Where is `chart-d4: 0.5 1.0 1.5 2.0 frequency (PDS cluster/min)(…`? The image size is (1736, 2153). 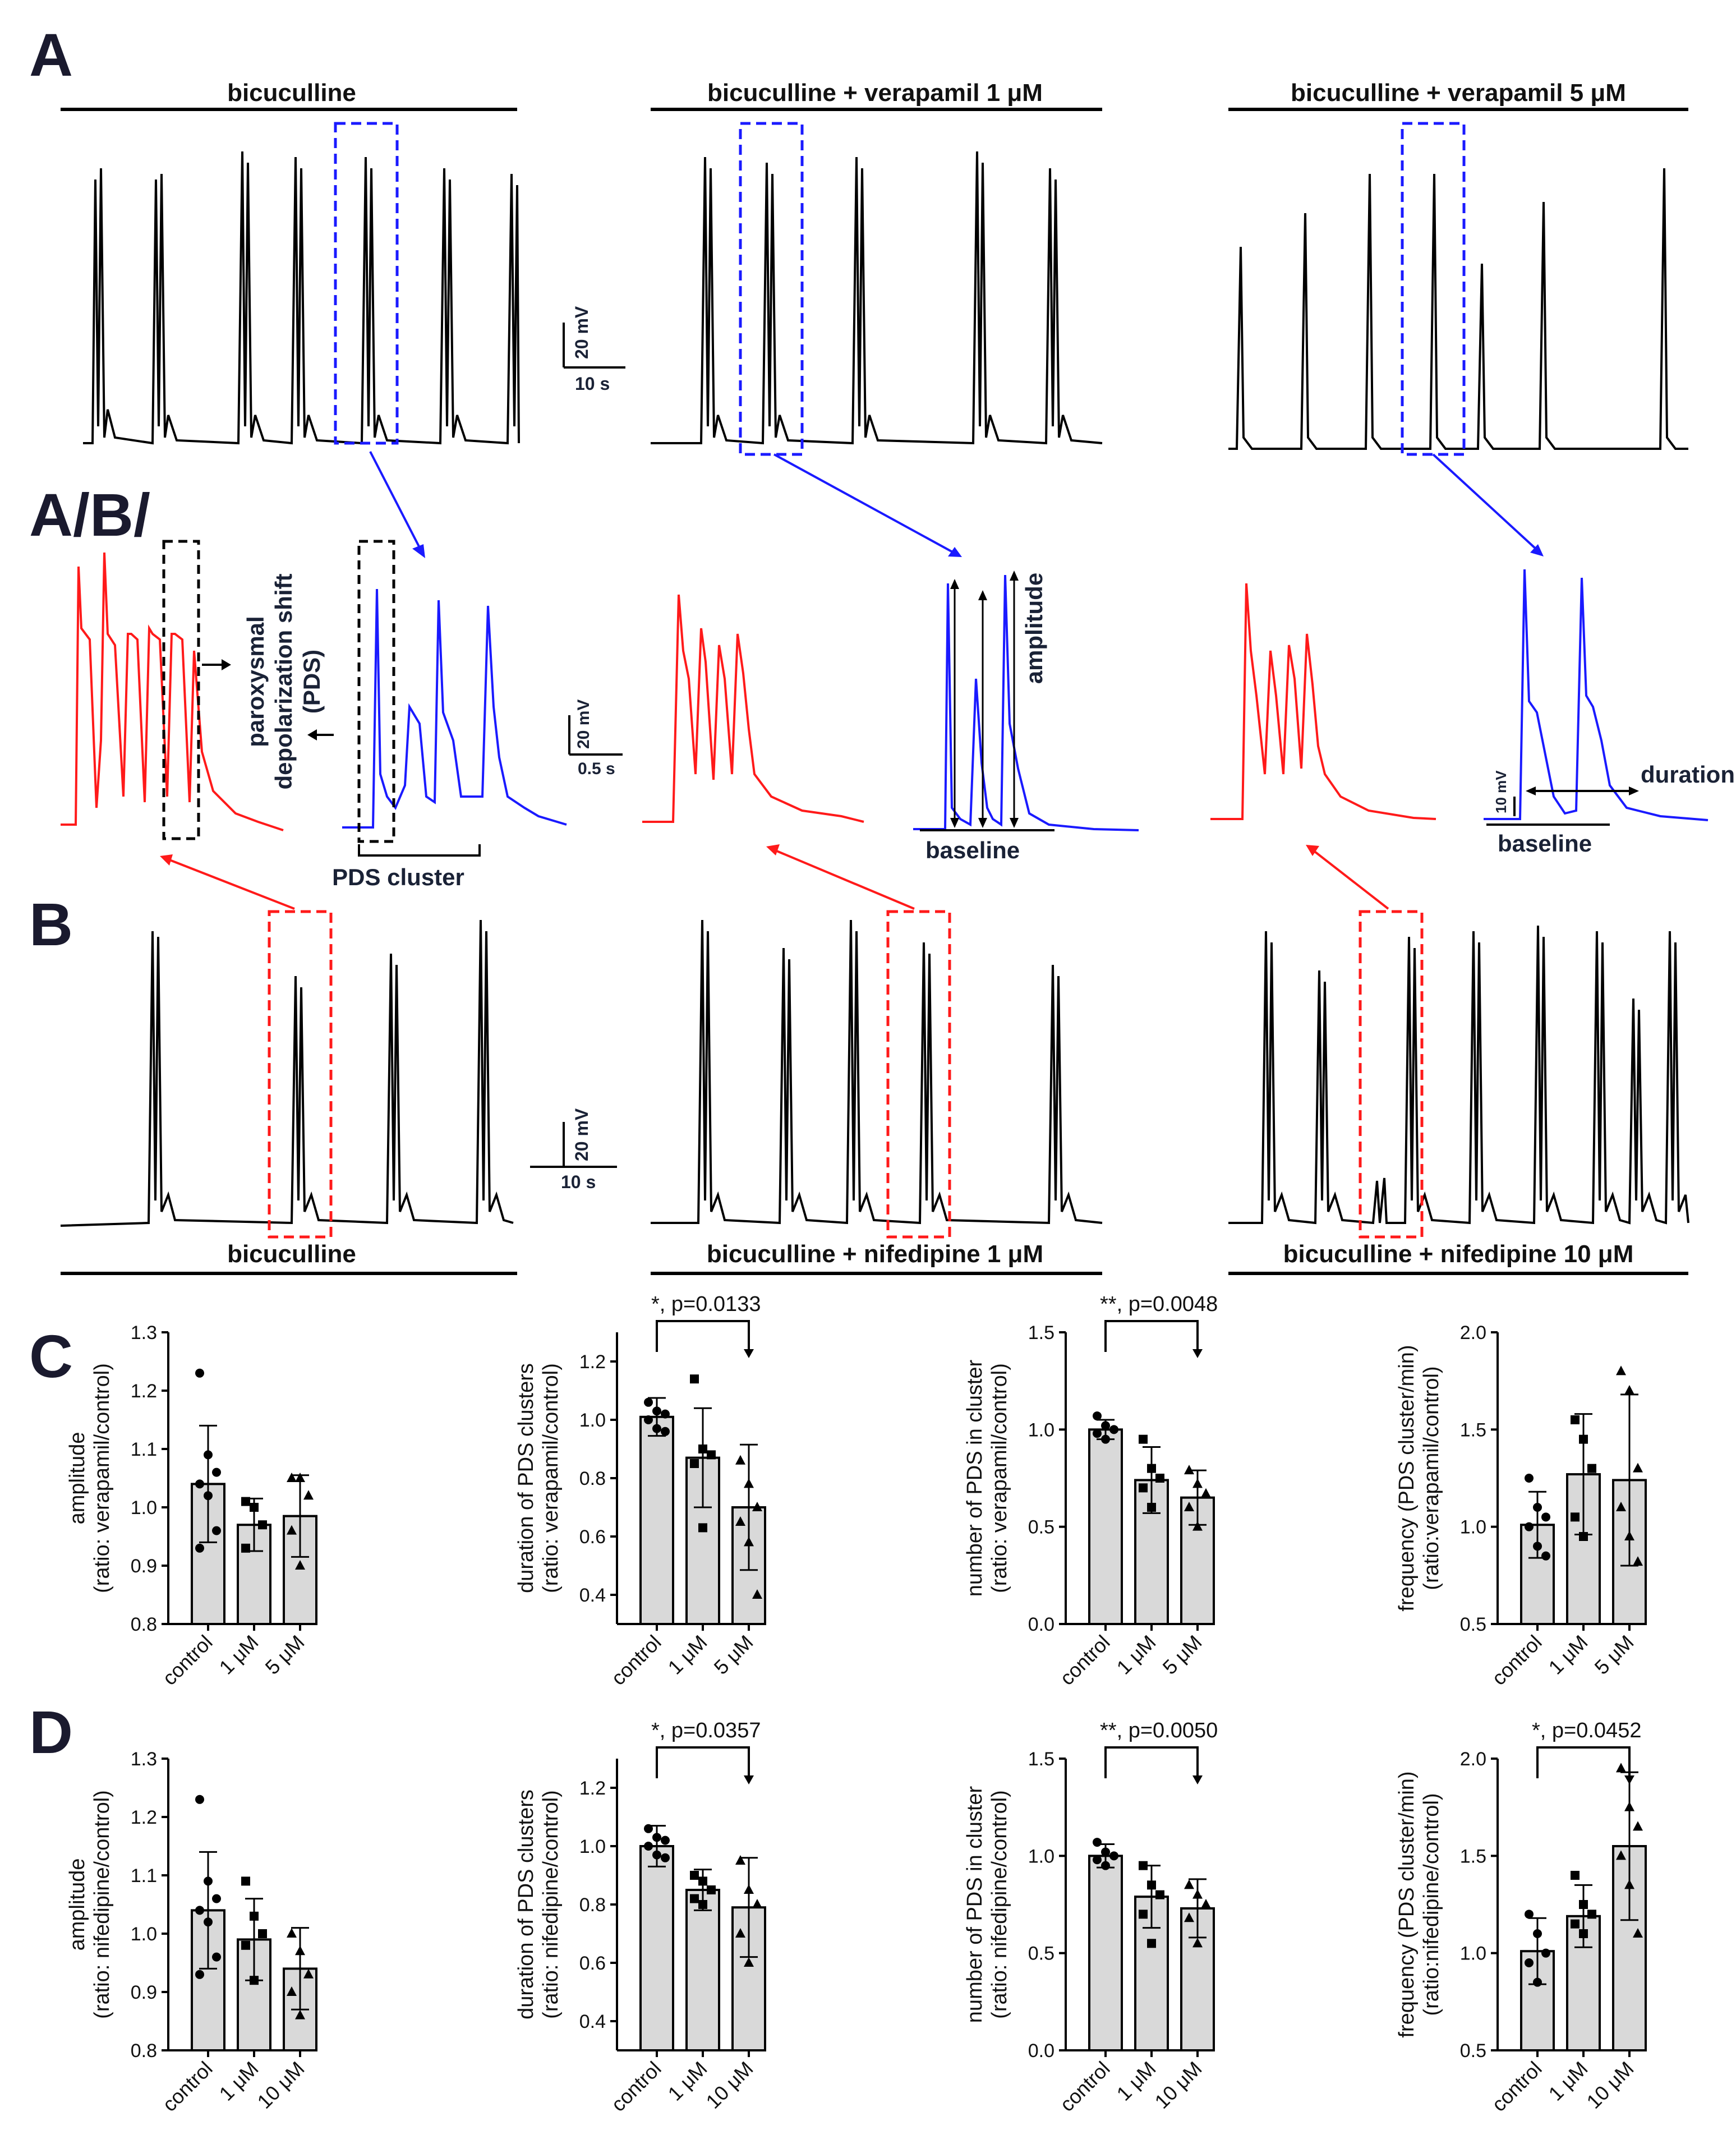 chart-d4: 0.5 1.0 1.5 2.0 frequency (PDS cluster/min)(… is located at coordinates (1521, 1918).